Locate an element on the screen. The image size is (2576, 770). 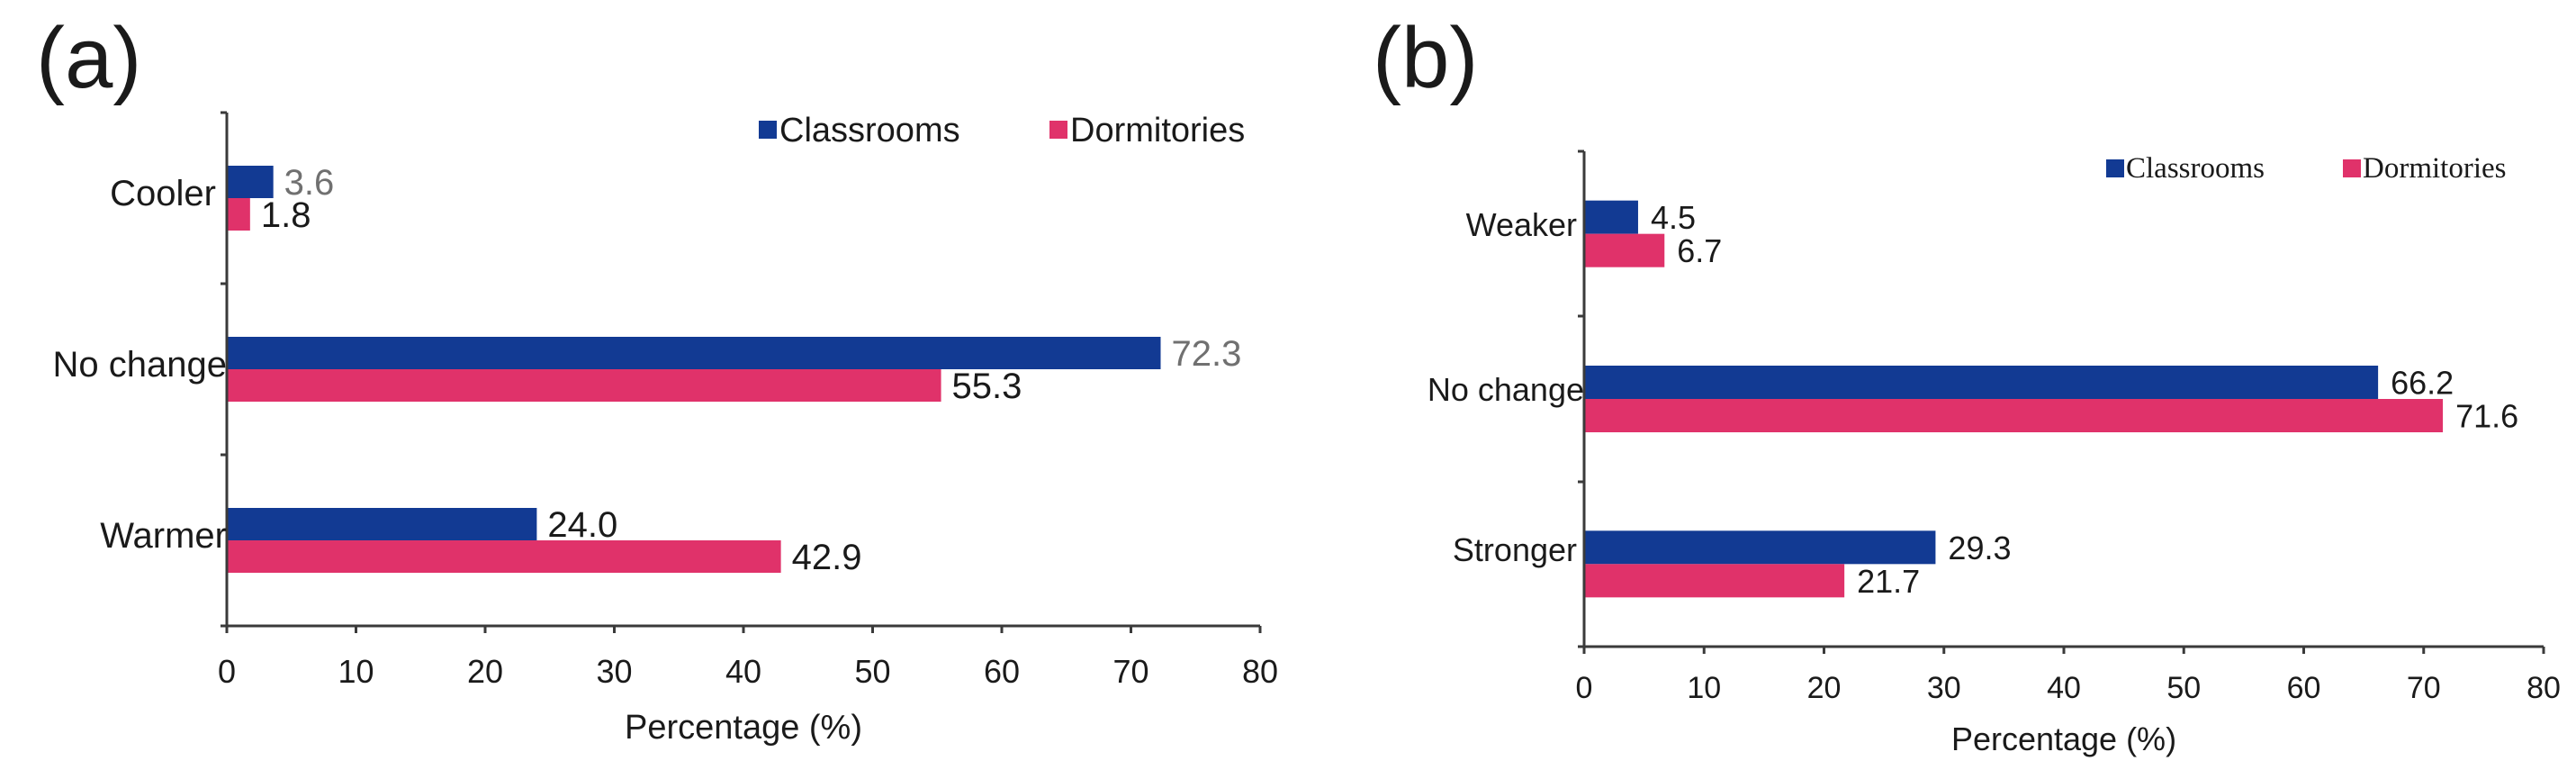
x-tick-label-b-4: 40 is located at coordinates (2064, 688).